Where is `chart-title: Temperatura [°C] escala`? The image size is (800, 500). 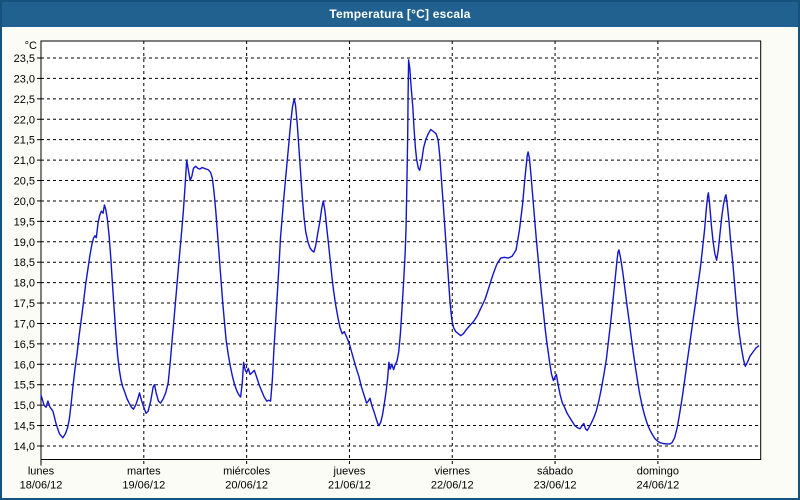 chart-title: Temperatura [°C] escala is located at coordinates (400, 13).